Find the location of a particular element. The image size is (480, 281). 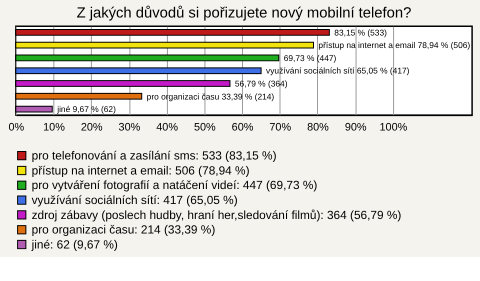

data-label: 56,79 % (364) is located at coordinates (261, 83).